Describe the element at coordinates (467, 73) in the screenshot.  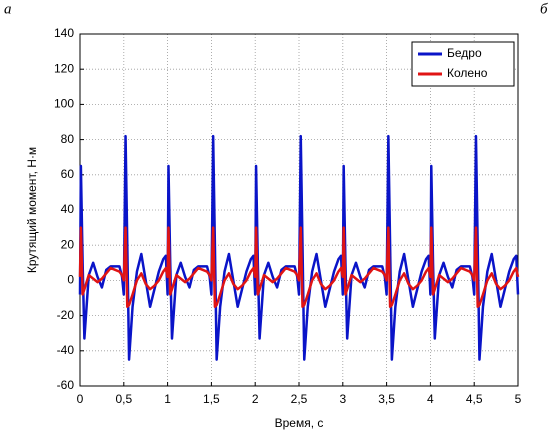
I see `legend-label: Колено` at that location.